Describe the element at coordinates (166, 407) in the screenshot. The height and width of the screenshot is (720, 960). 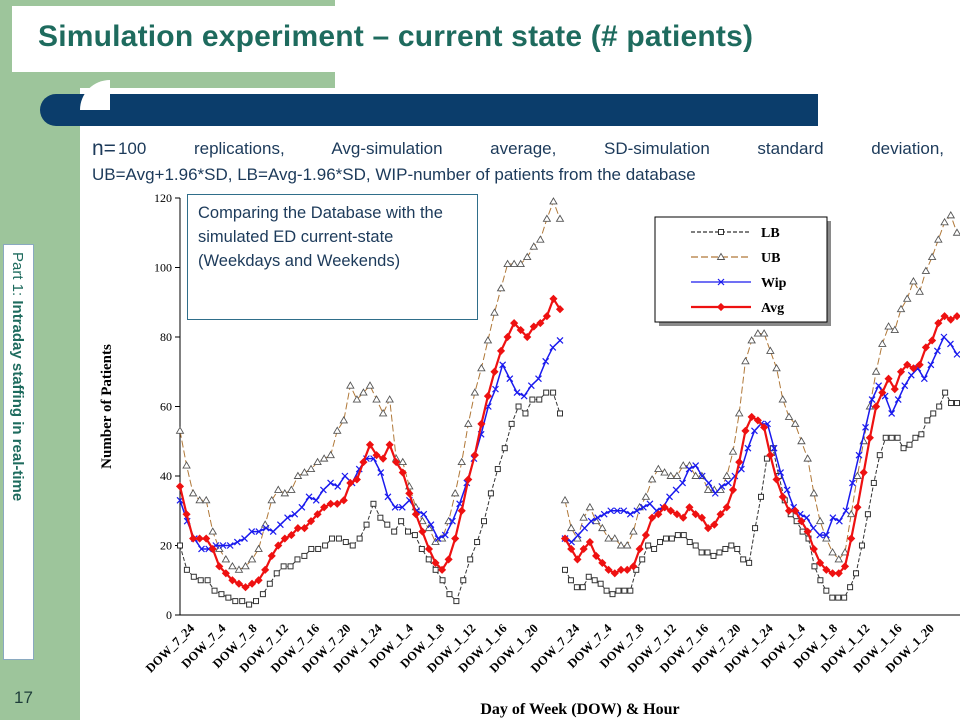
I see `y-tick-label: 60` at that location.